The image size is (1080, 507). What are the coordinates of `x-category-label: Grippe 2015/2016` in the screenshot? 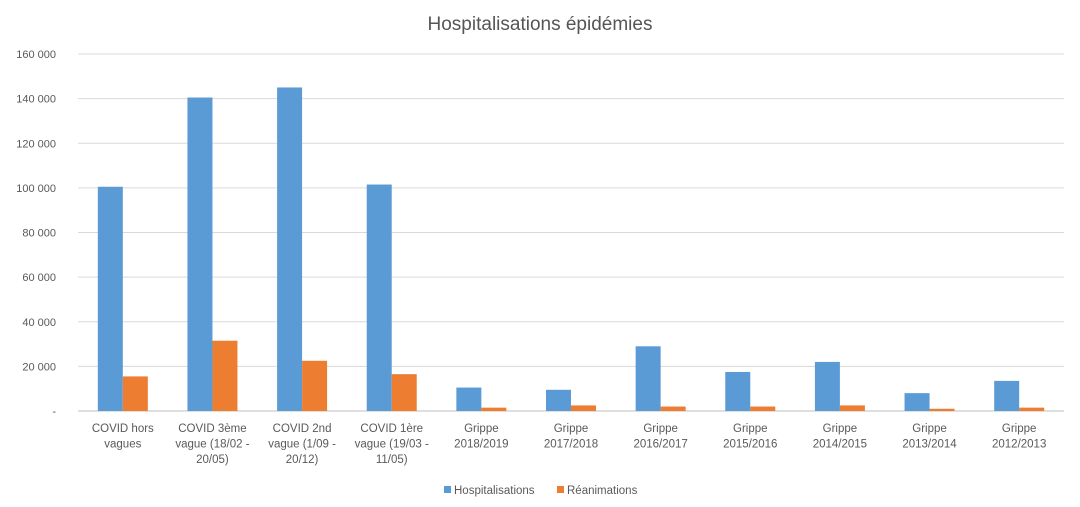 It's located at (750, 437).